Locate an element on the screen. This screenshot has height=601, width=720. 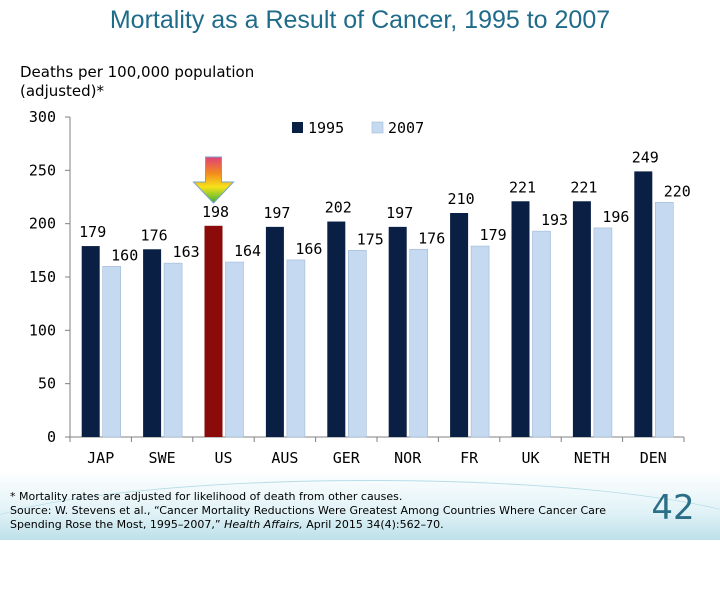
bar-1995-us is located at coordinates (213, 331).